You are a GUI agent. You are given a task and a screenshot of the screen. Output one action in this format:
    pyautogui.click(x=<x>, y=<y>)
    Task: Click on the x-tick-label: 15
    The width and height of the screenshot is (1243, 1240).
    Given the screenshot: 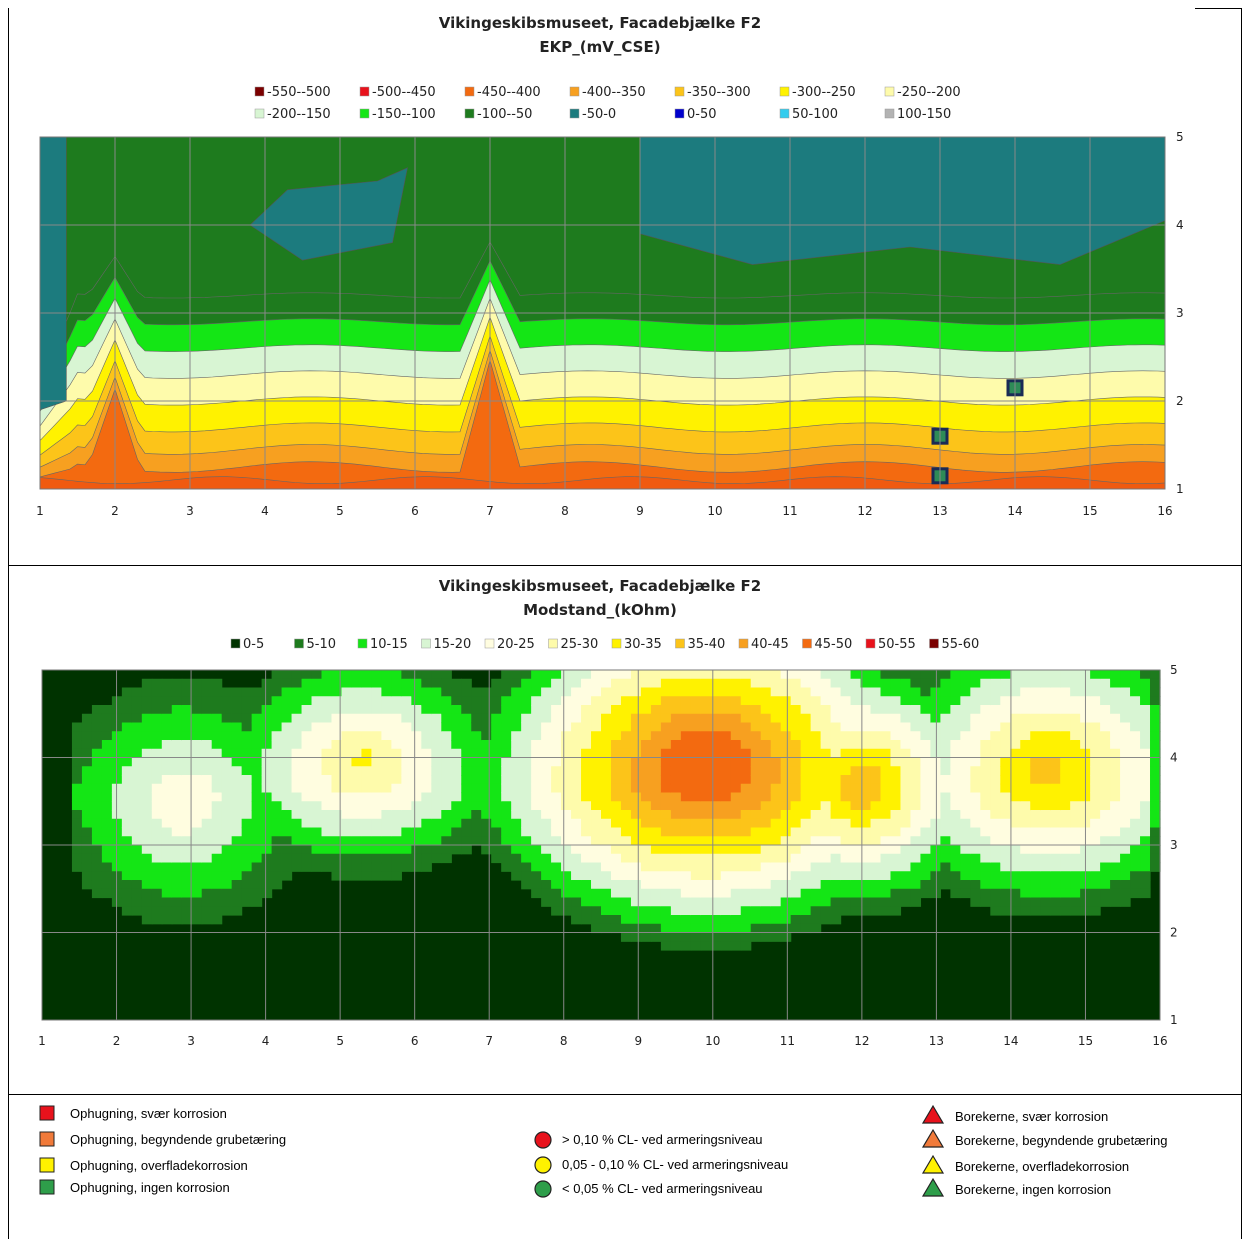 What is the action you would take?
    pyautogui.click(x=1085, y=1041)
    